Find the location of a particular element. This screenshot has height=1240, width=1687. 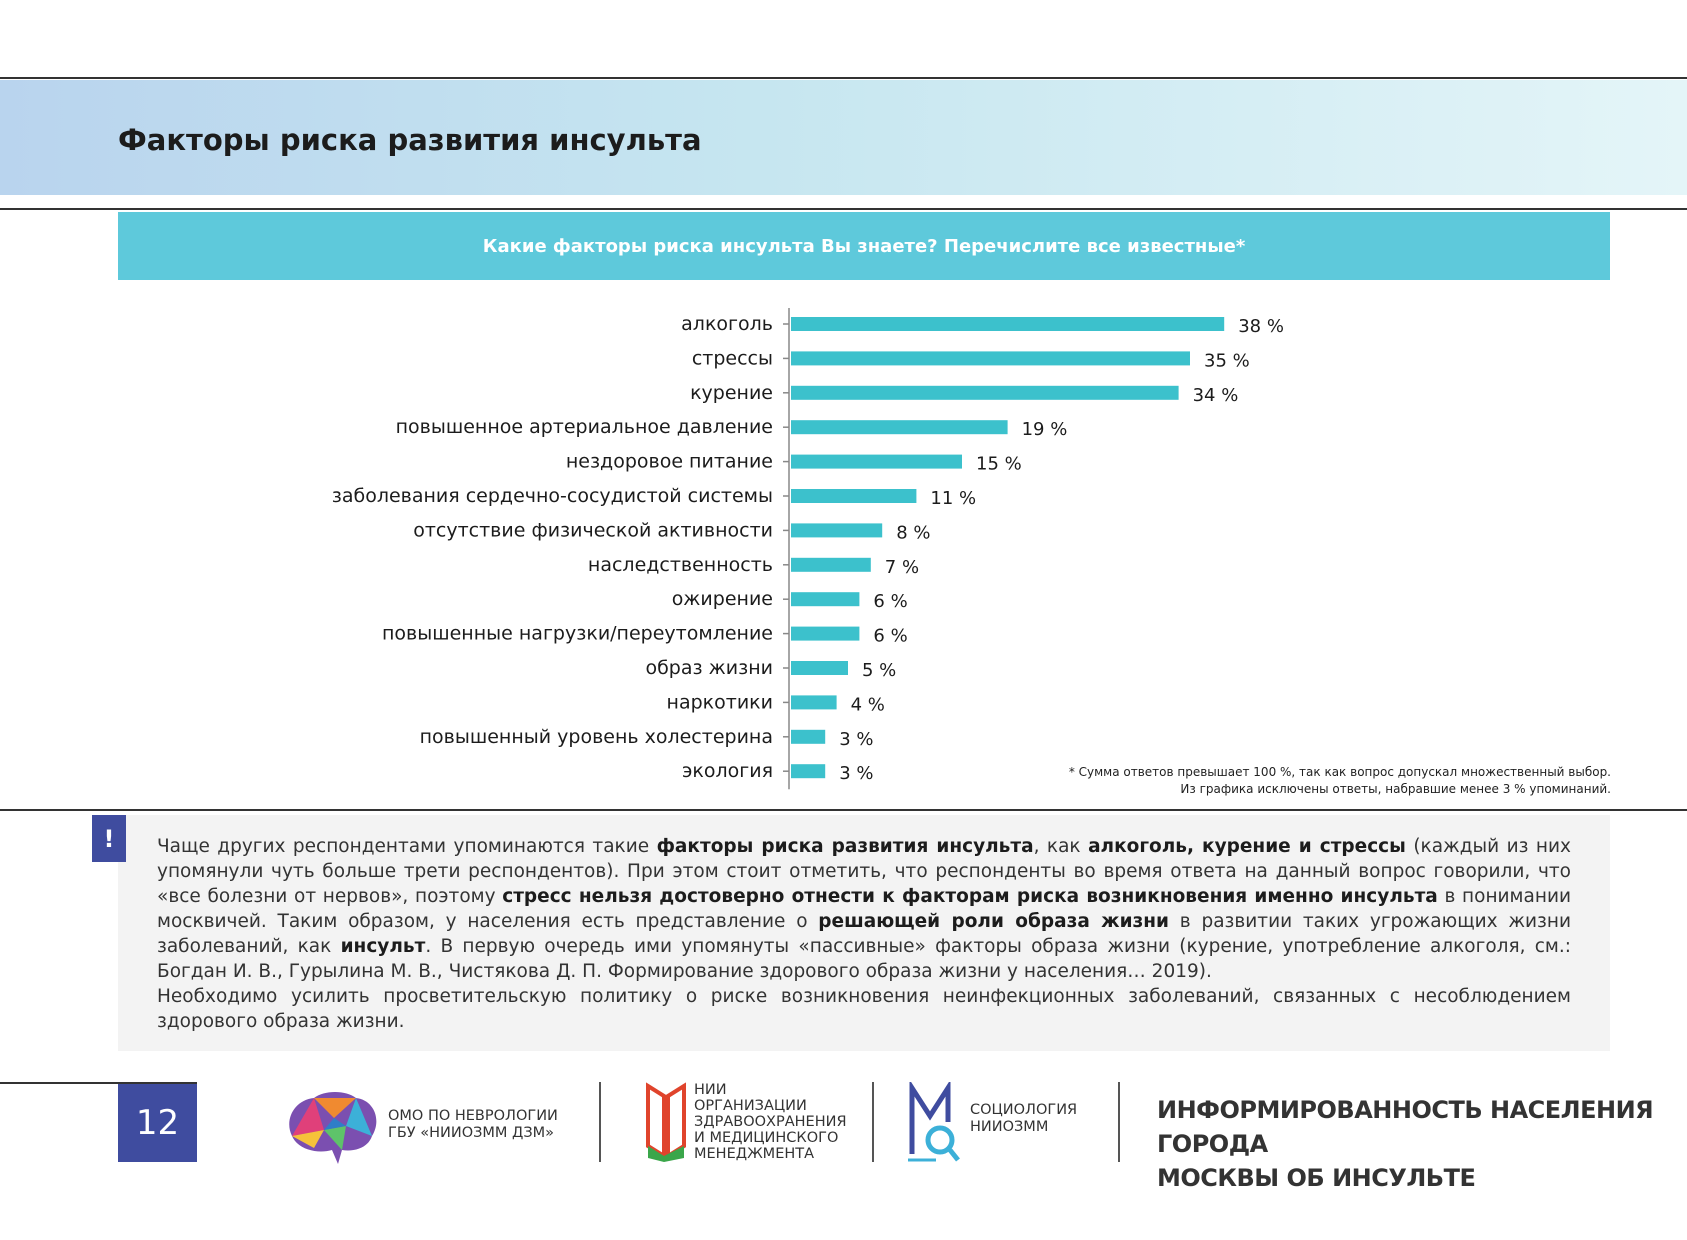

header-band is located at coordinates (843, 137).